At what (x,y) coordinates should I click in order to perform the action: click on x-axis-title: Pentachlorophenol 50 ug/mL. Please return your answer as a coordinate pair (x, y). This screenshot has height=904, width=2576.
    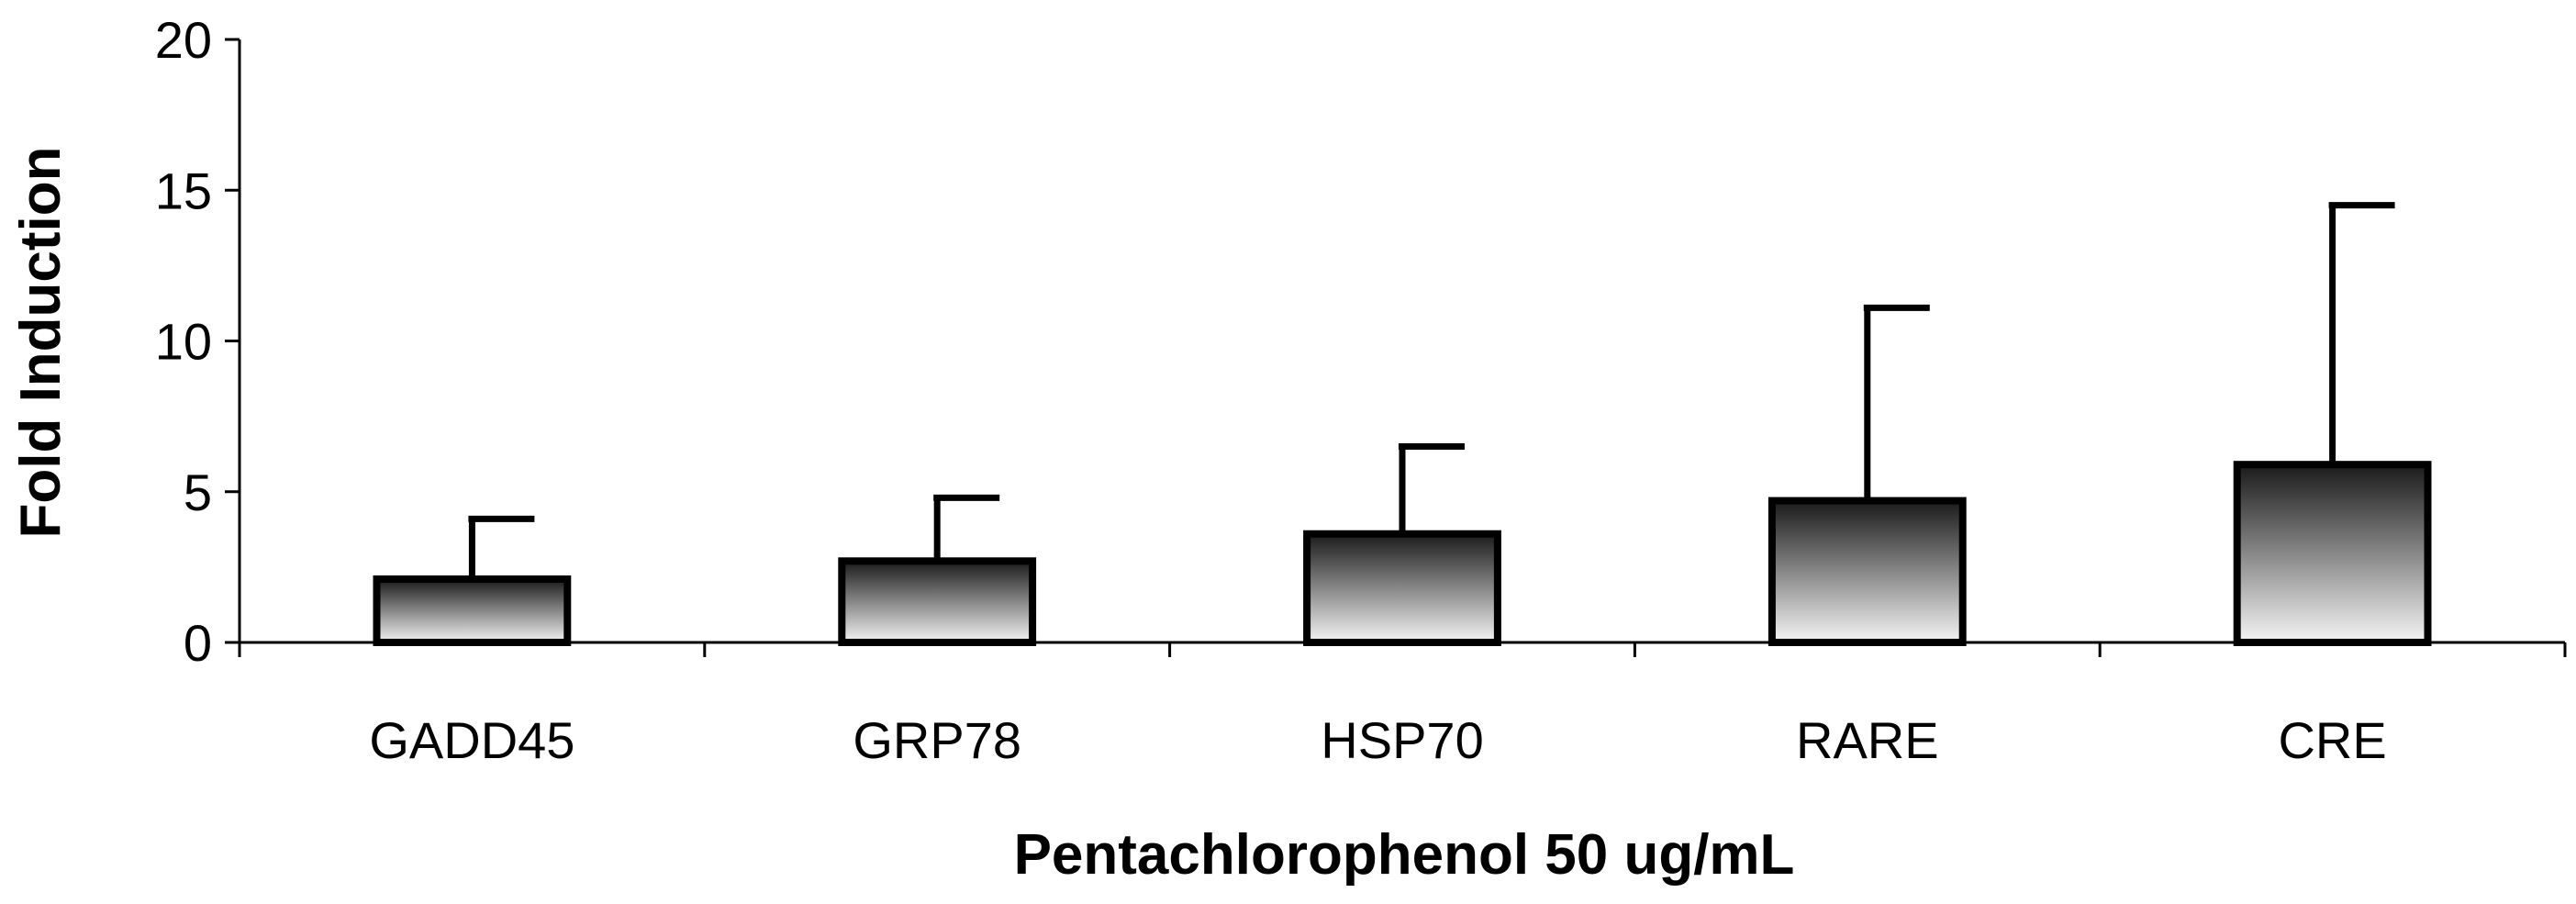
    Looking at the image, I should click on (1404, 855).